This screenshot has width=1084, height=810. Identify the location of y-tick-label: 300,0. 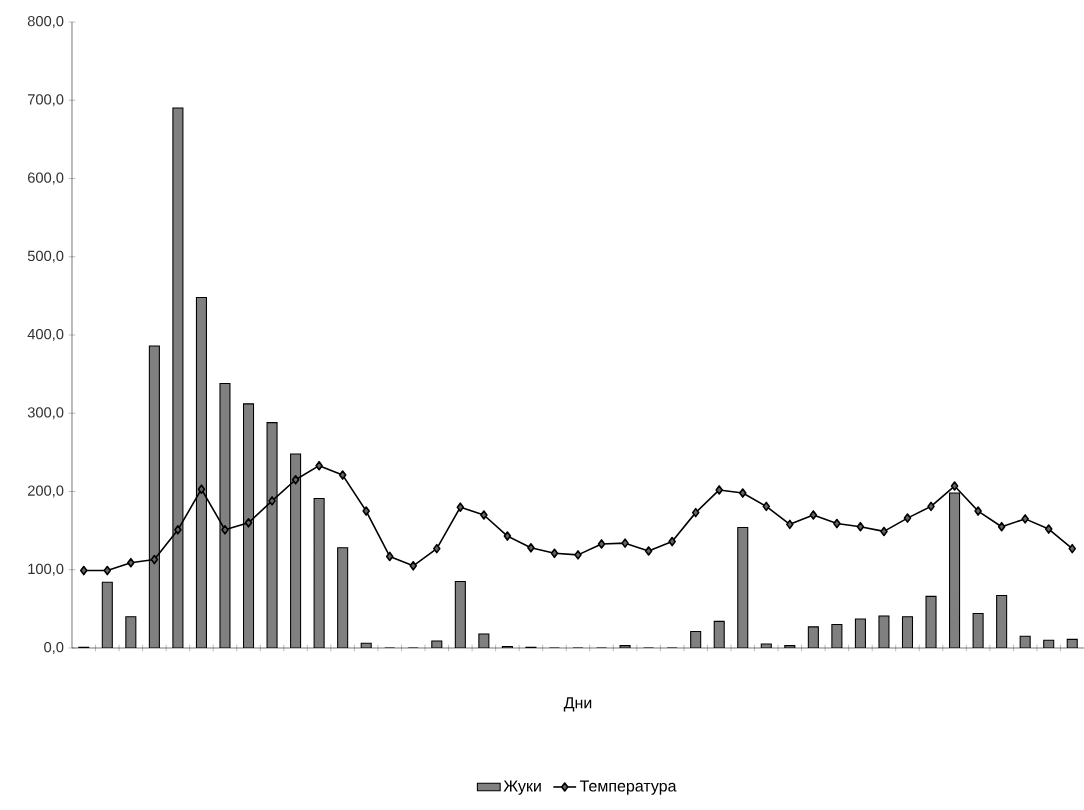
(45, 413).